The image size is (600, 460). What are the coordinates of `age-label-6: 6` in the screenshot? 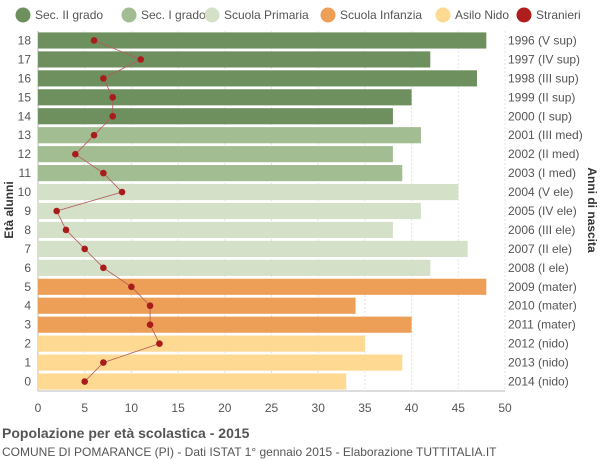 It's located at (27, 268).